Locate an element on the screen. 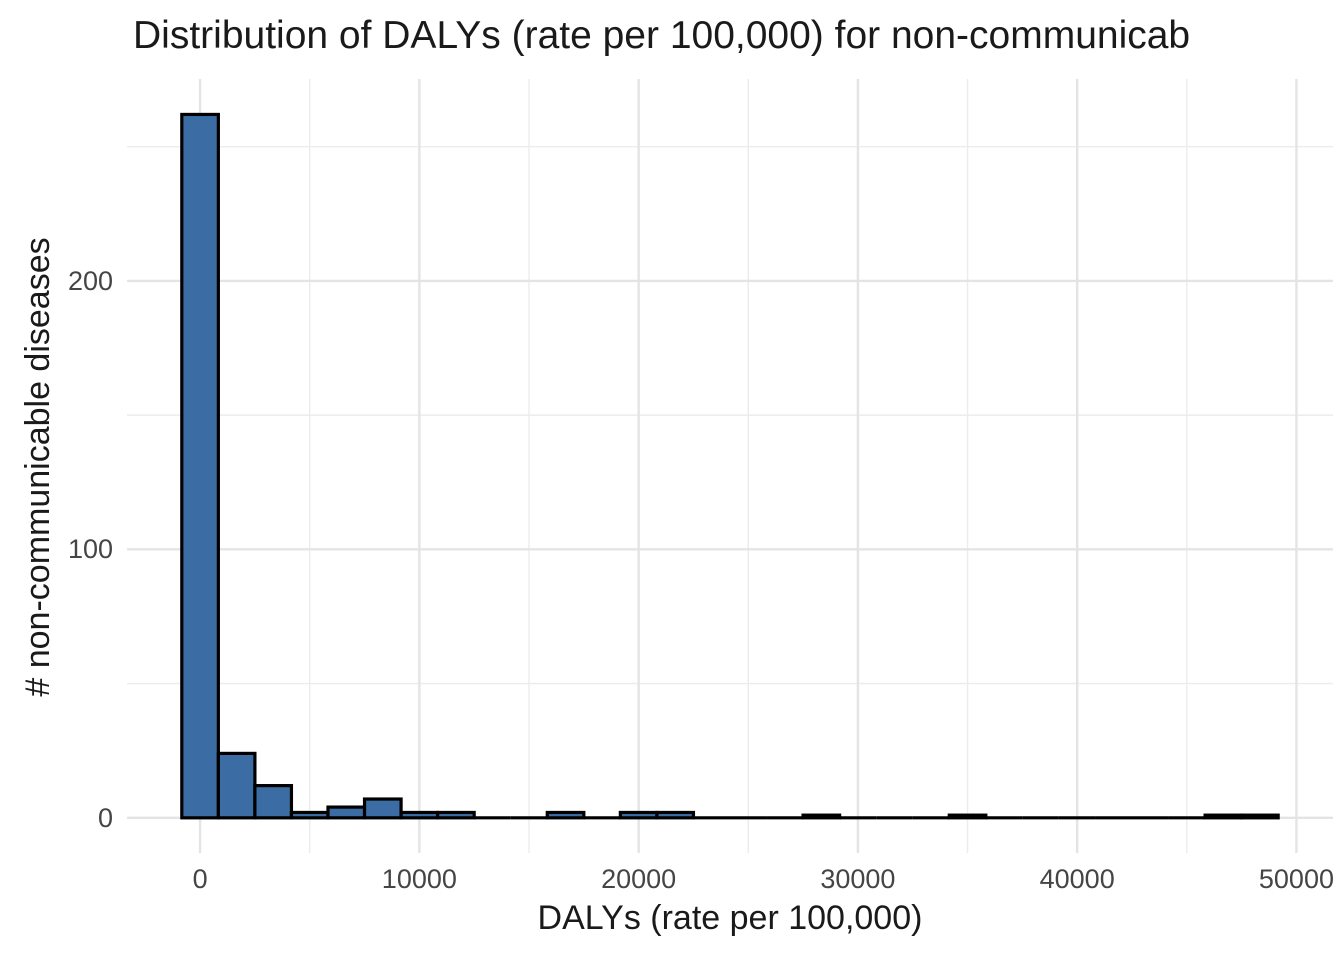 This screenshot has height=960, width=1344. x-tick-label: 40000 is located at coordinates (1077, 879).